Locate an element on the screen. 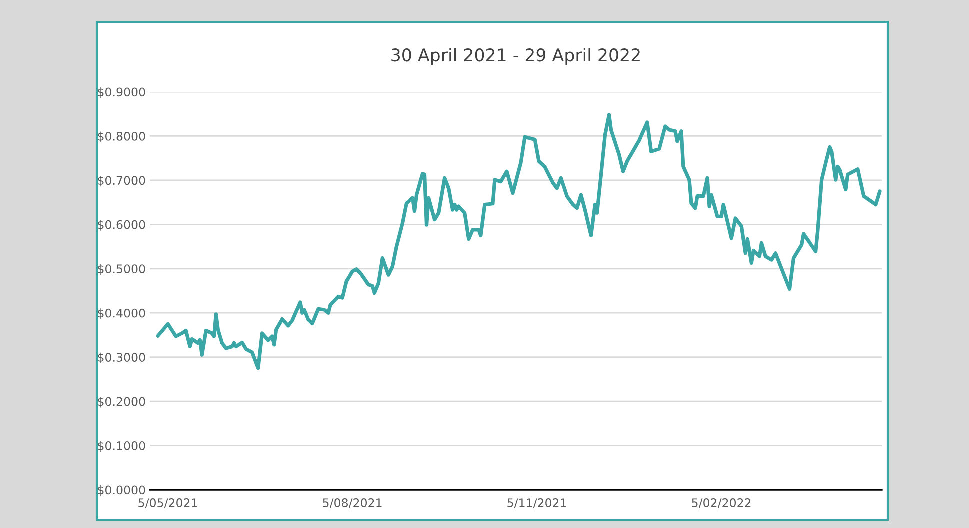 The height and width of the screenshot is (528, 969). x-tick-label: 5/02/2022 is located at coordinates (721, 503).